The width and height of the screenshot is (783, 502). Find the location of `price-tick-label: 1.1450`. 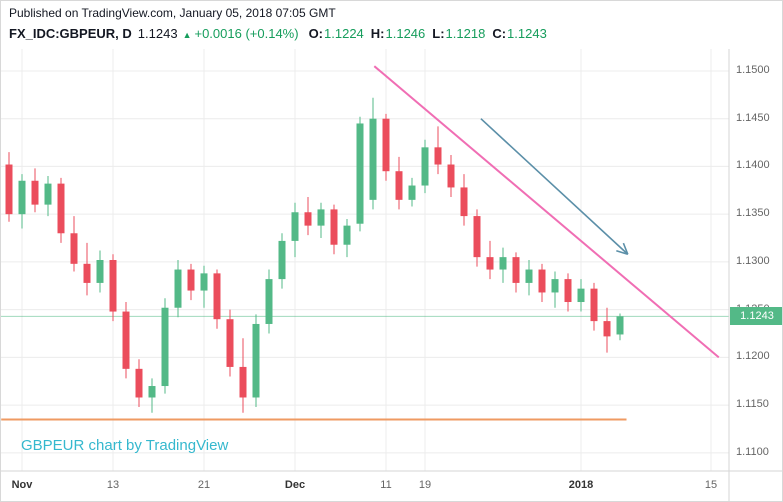

price-tick-label: 1.1450 is located at coordinates (753, 117).